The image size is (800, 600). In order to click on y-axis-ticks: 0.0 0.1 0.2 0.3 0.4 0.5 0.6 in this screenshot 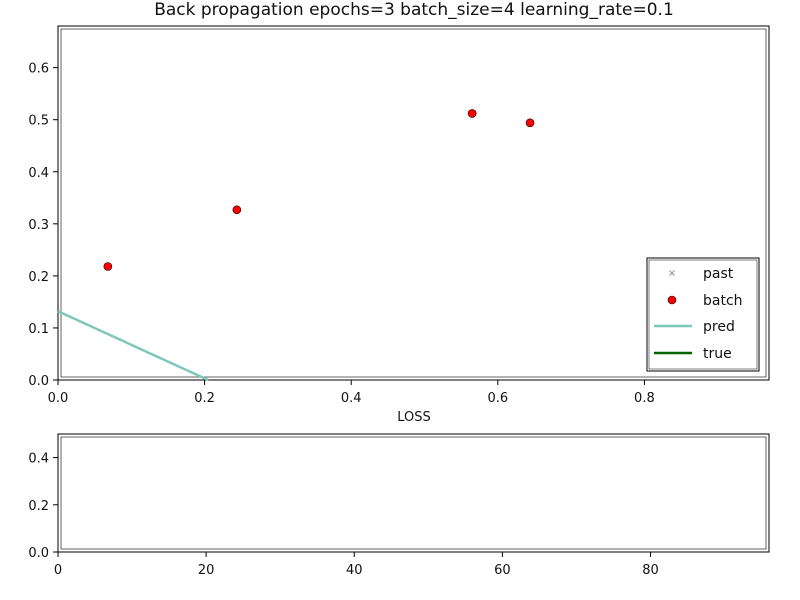, I will do `click(43, 225)`.